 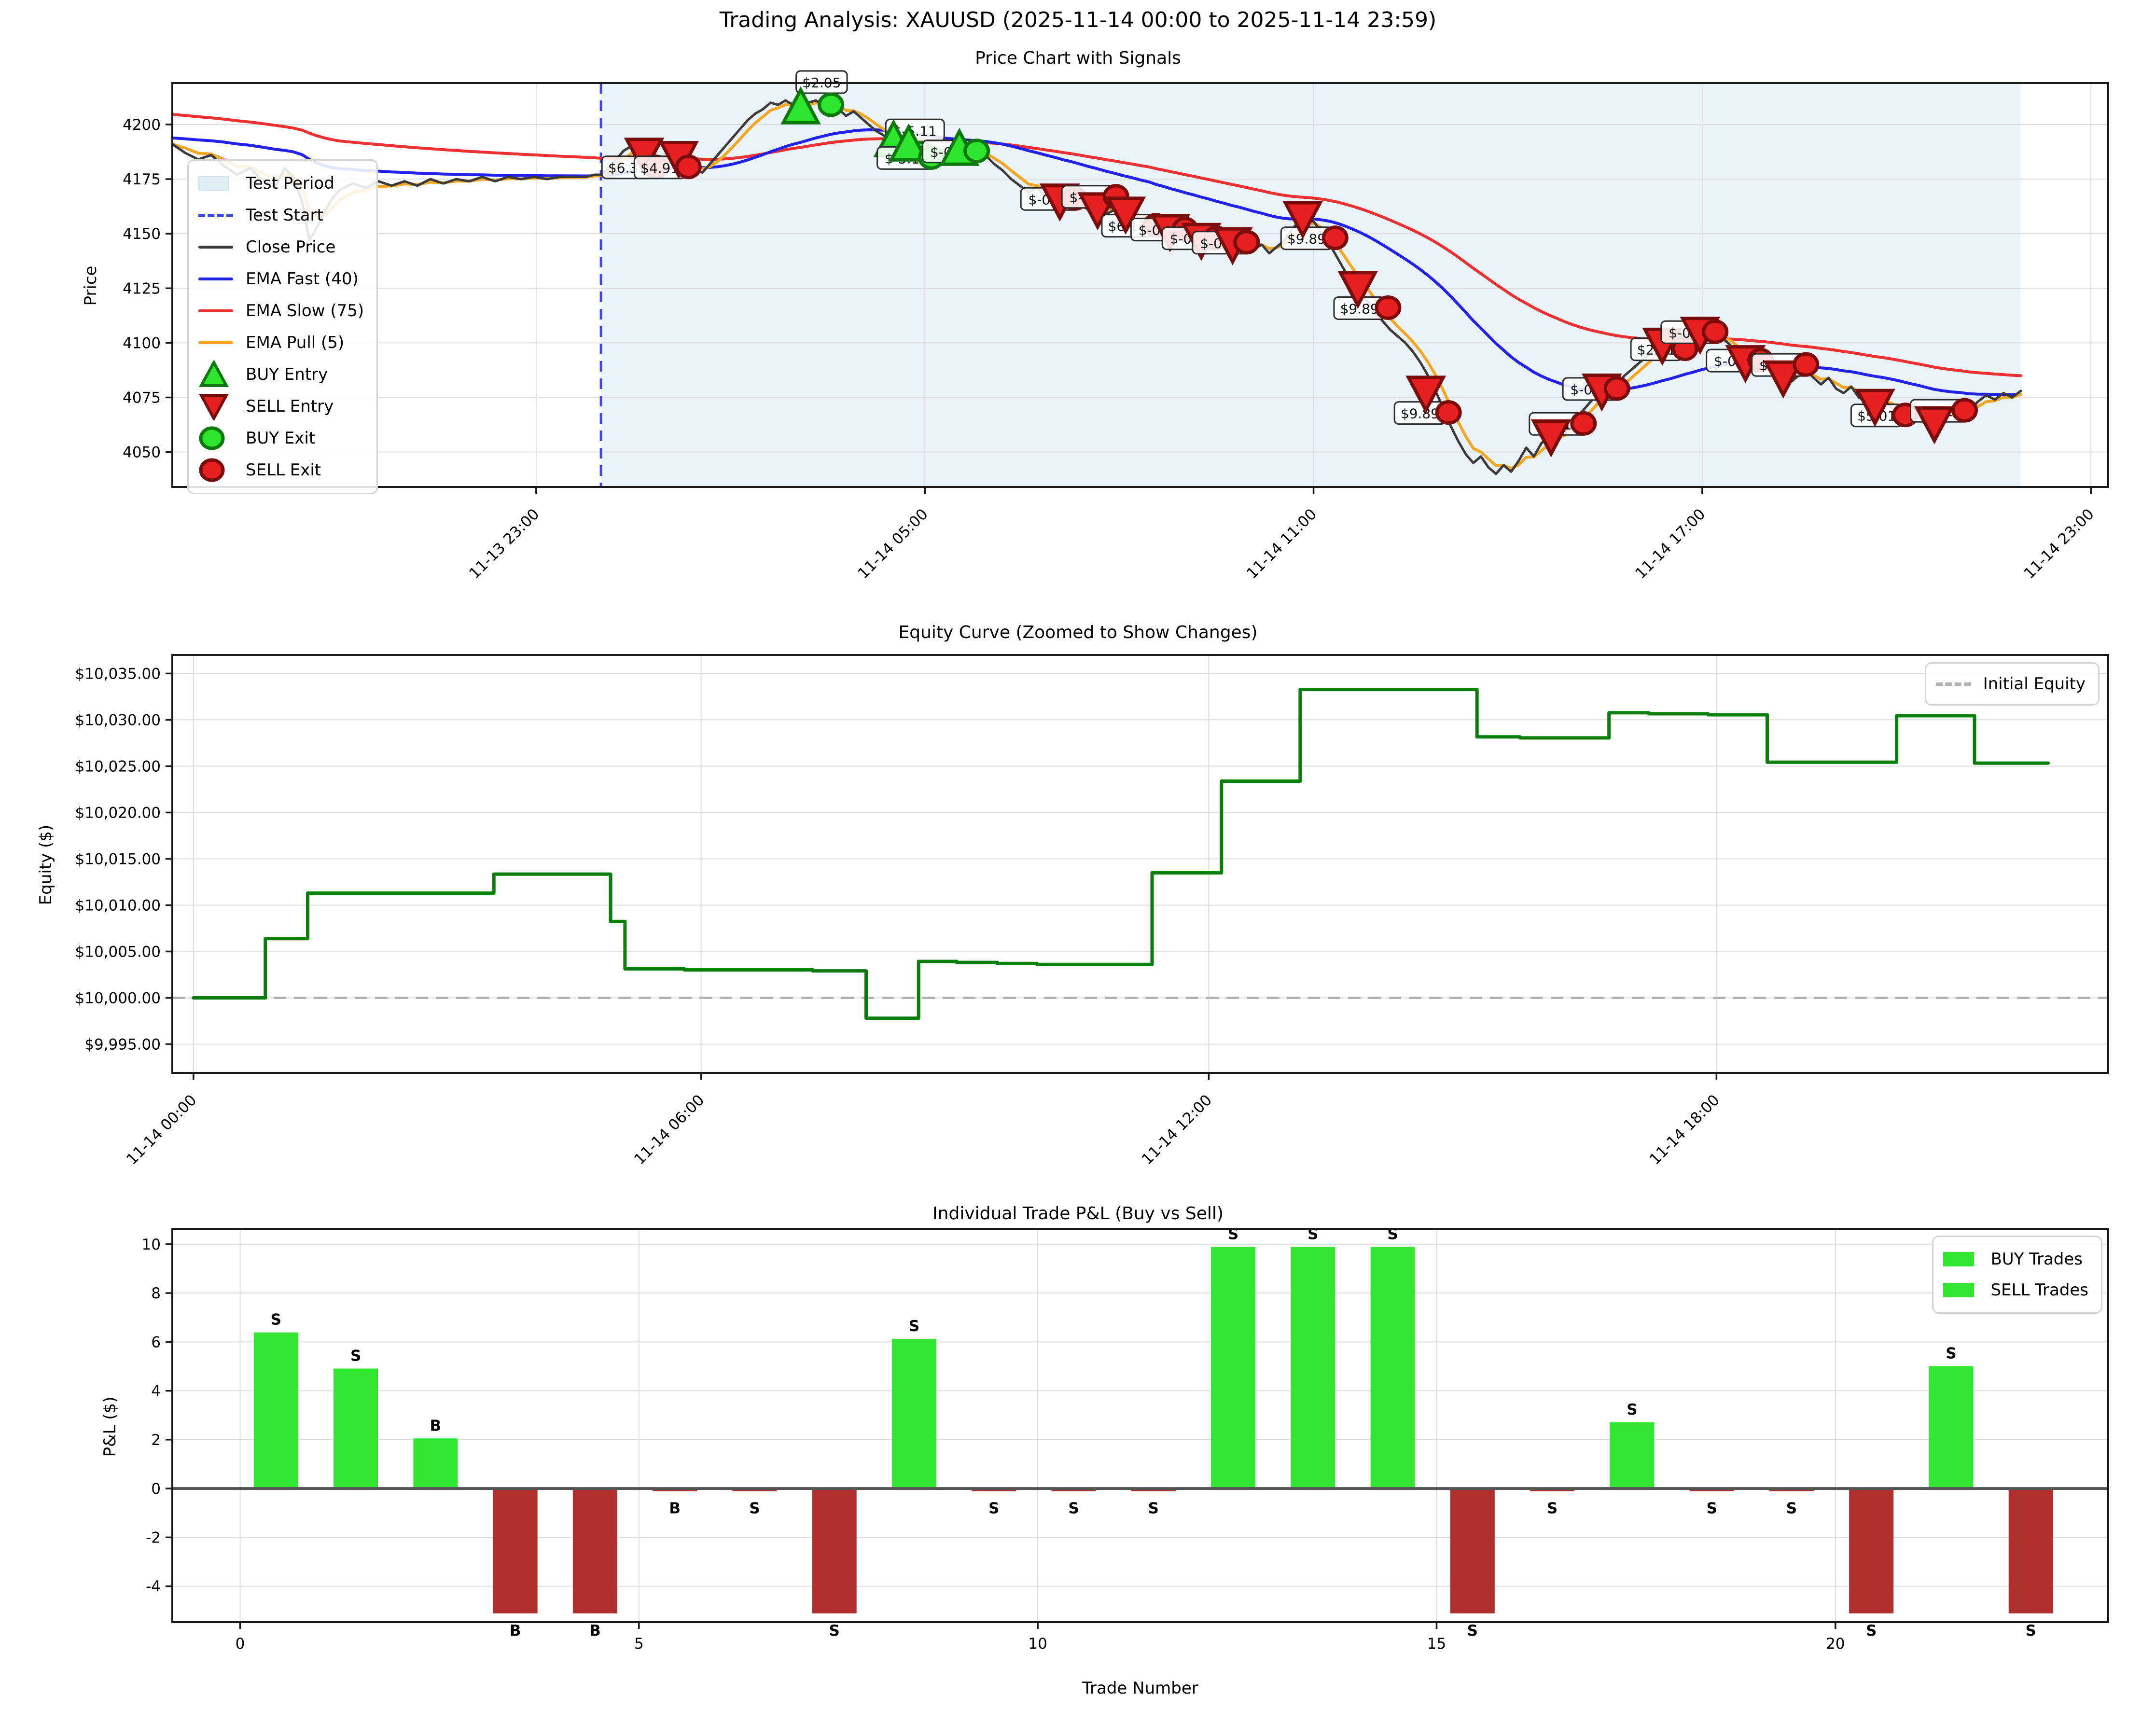 I want to click on svg-text: 11-13 23:00, so click(x=504, y=543).